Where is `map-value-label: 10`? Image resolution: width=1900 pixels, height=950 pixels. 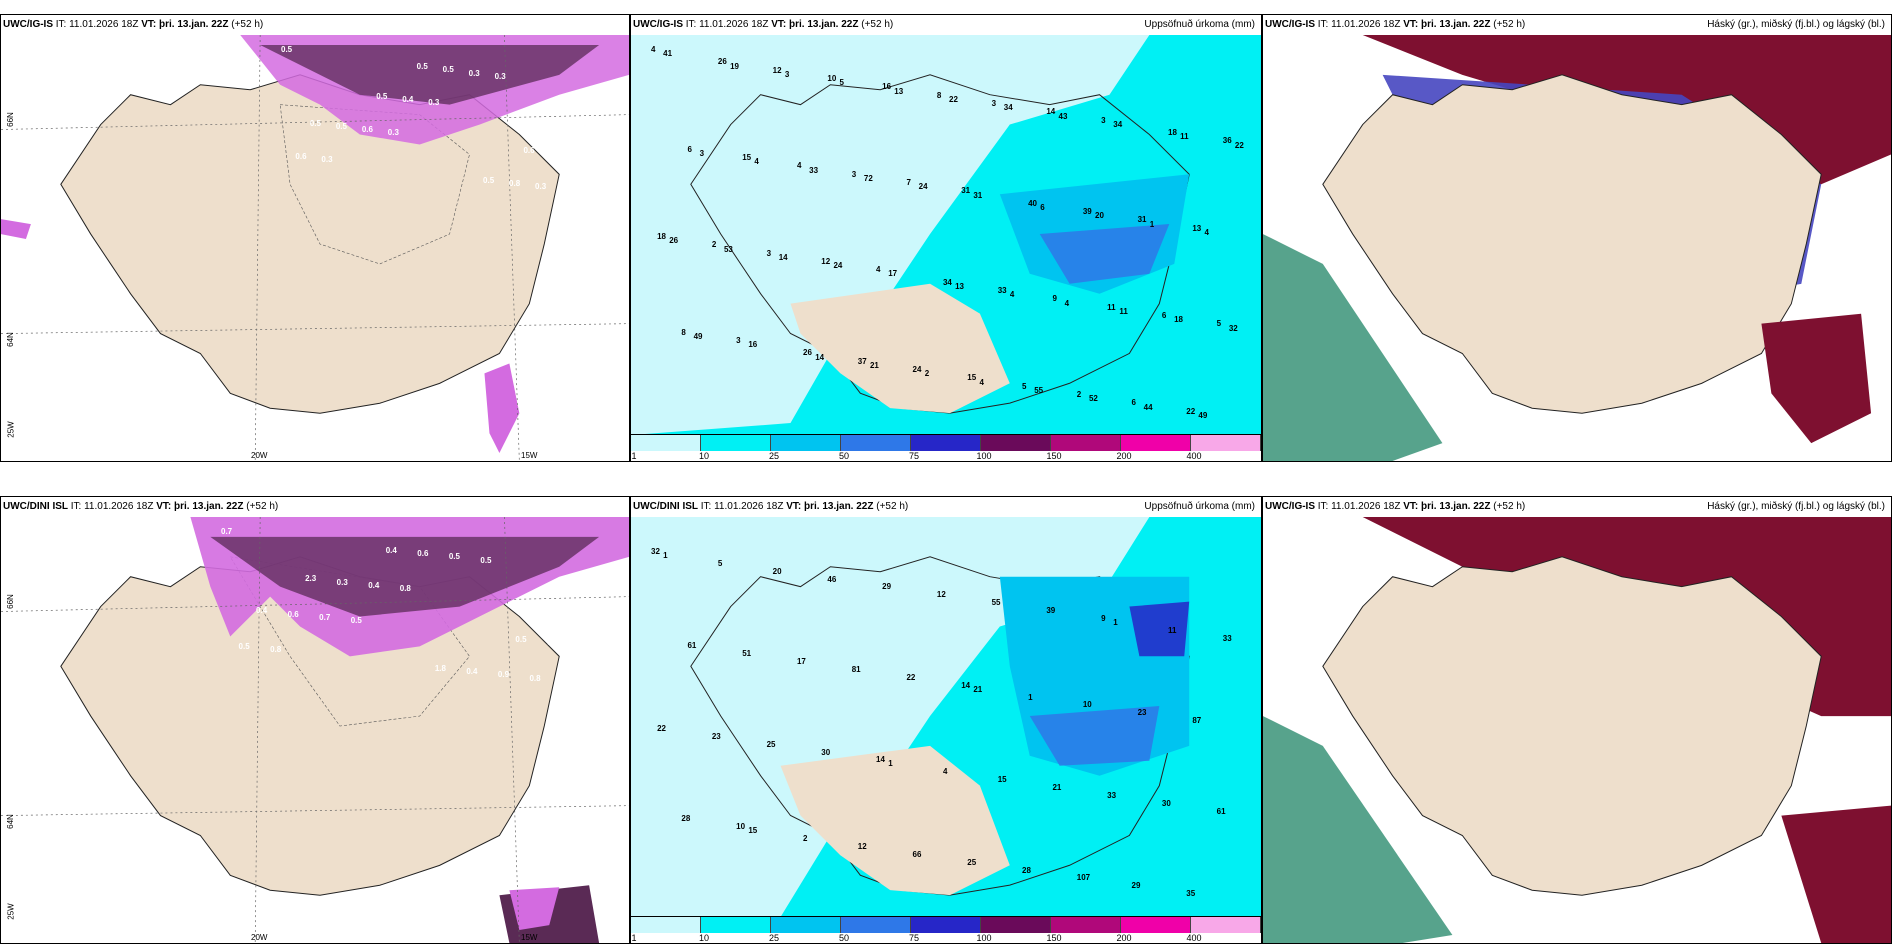
map-value-label: 10 is located at coordinates (1087, 705).